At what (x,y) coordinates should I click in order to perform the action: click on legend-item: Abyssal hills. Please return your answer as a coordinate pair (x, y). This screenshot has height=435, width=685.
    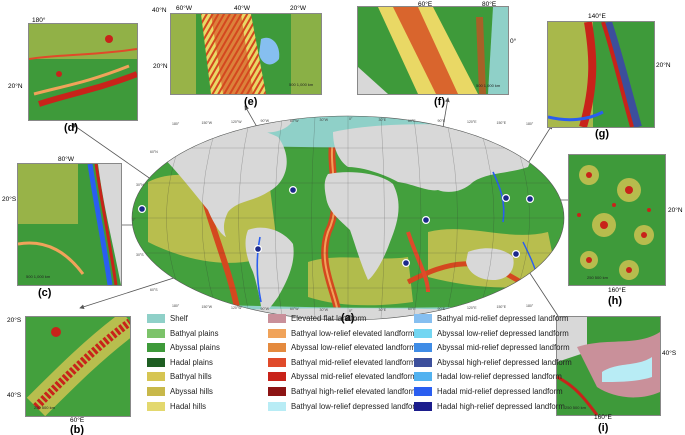
    Looking at the image, I should click on (180, 391).